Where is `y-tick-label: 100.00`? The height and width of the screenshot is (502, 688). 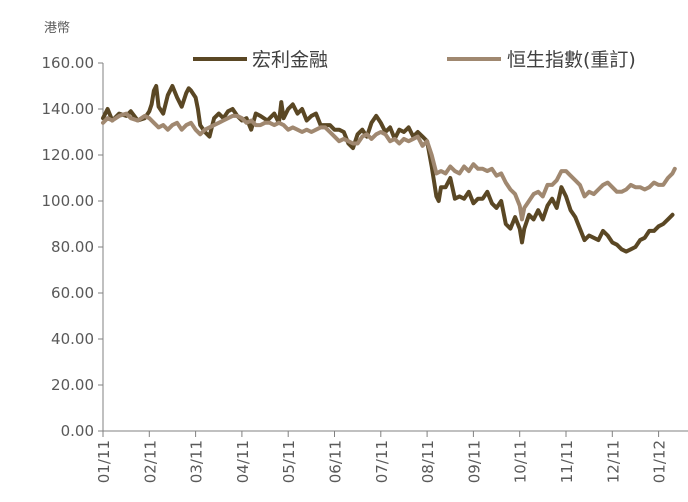
y-tick-label: 100.00 is located at coordinates (68, 201).